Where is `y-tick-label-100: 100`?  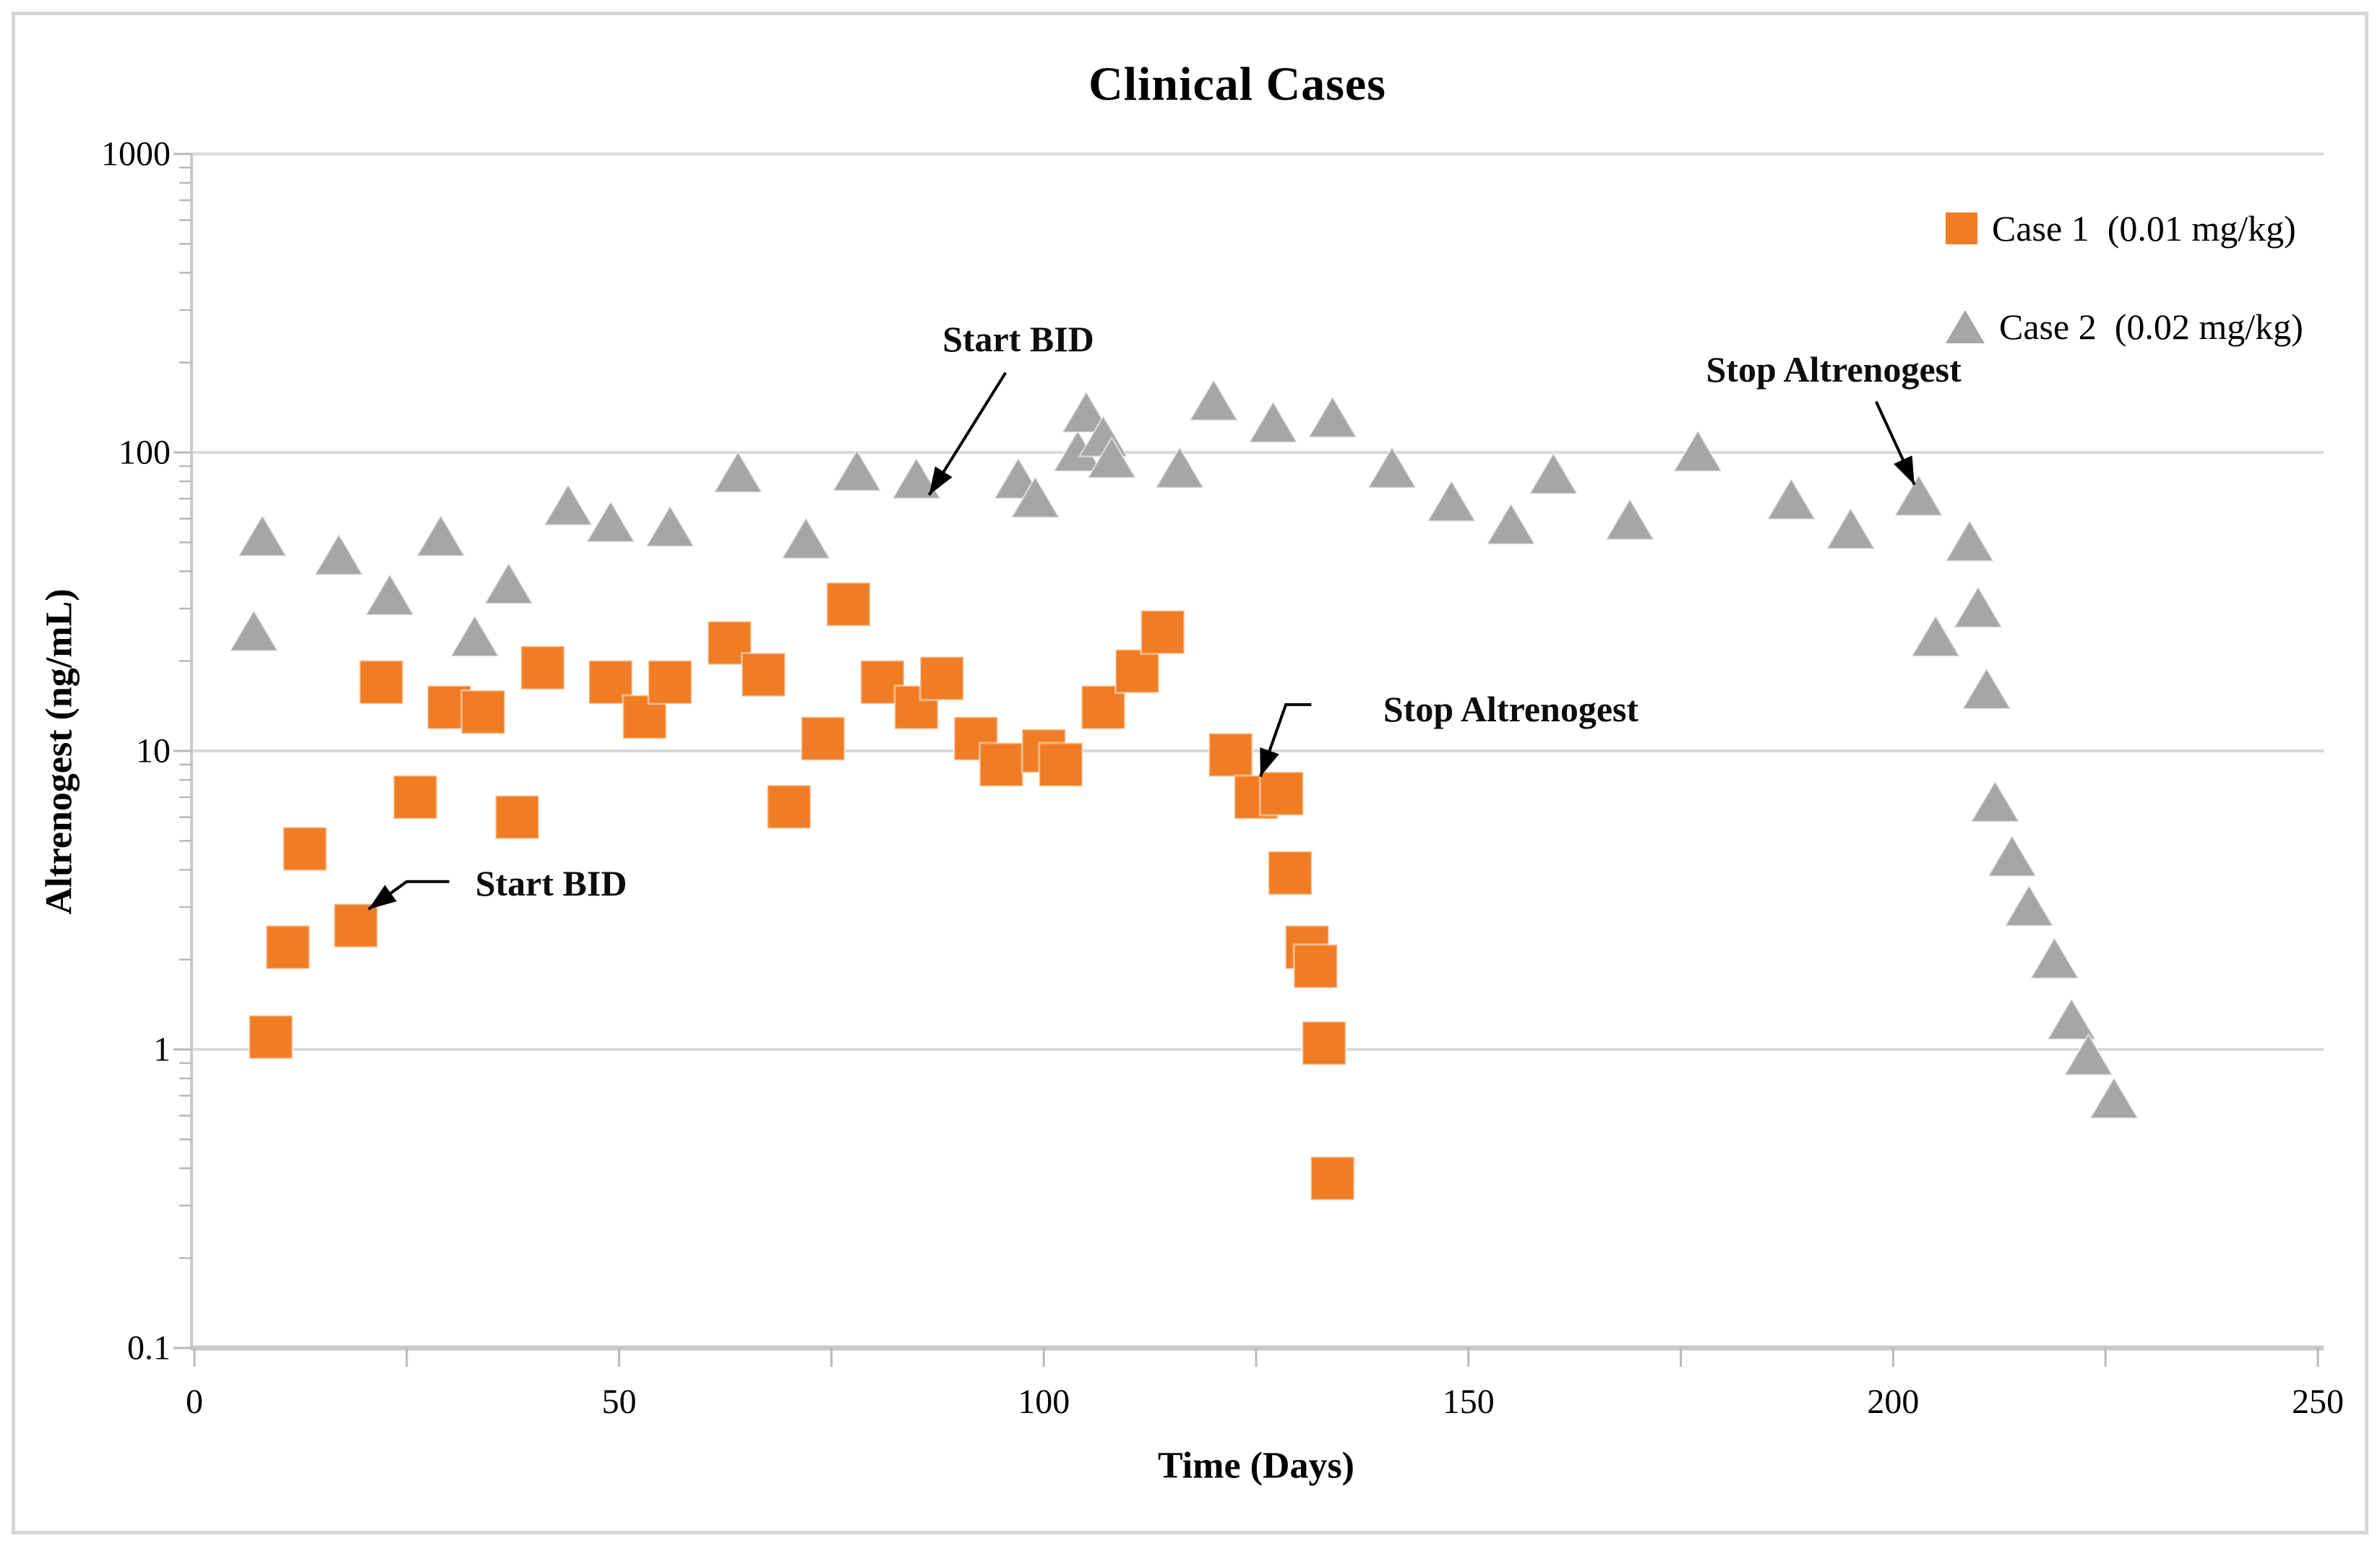
y-tick-label-100: 100 is located at coordinates (145, 452).